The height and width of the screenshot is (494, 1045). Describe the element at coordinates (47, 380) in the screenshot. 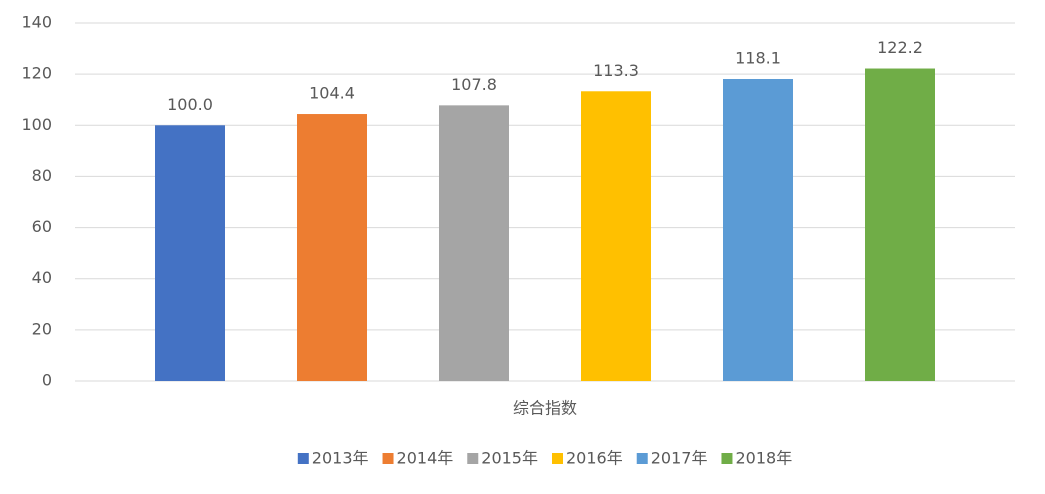

I see `y-tick-label: 0` at that location.